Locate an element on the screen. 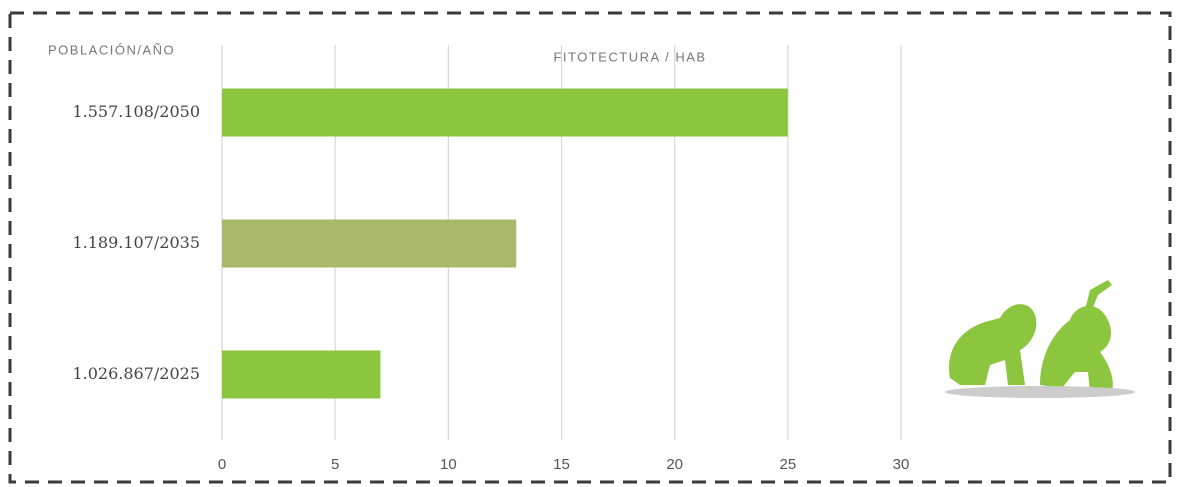 The height and width of the screenshot is (487, 1178). x-tick-label: 0 is located at coordinates (222, 464).